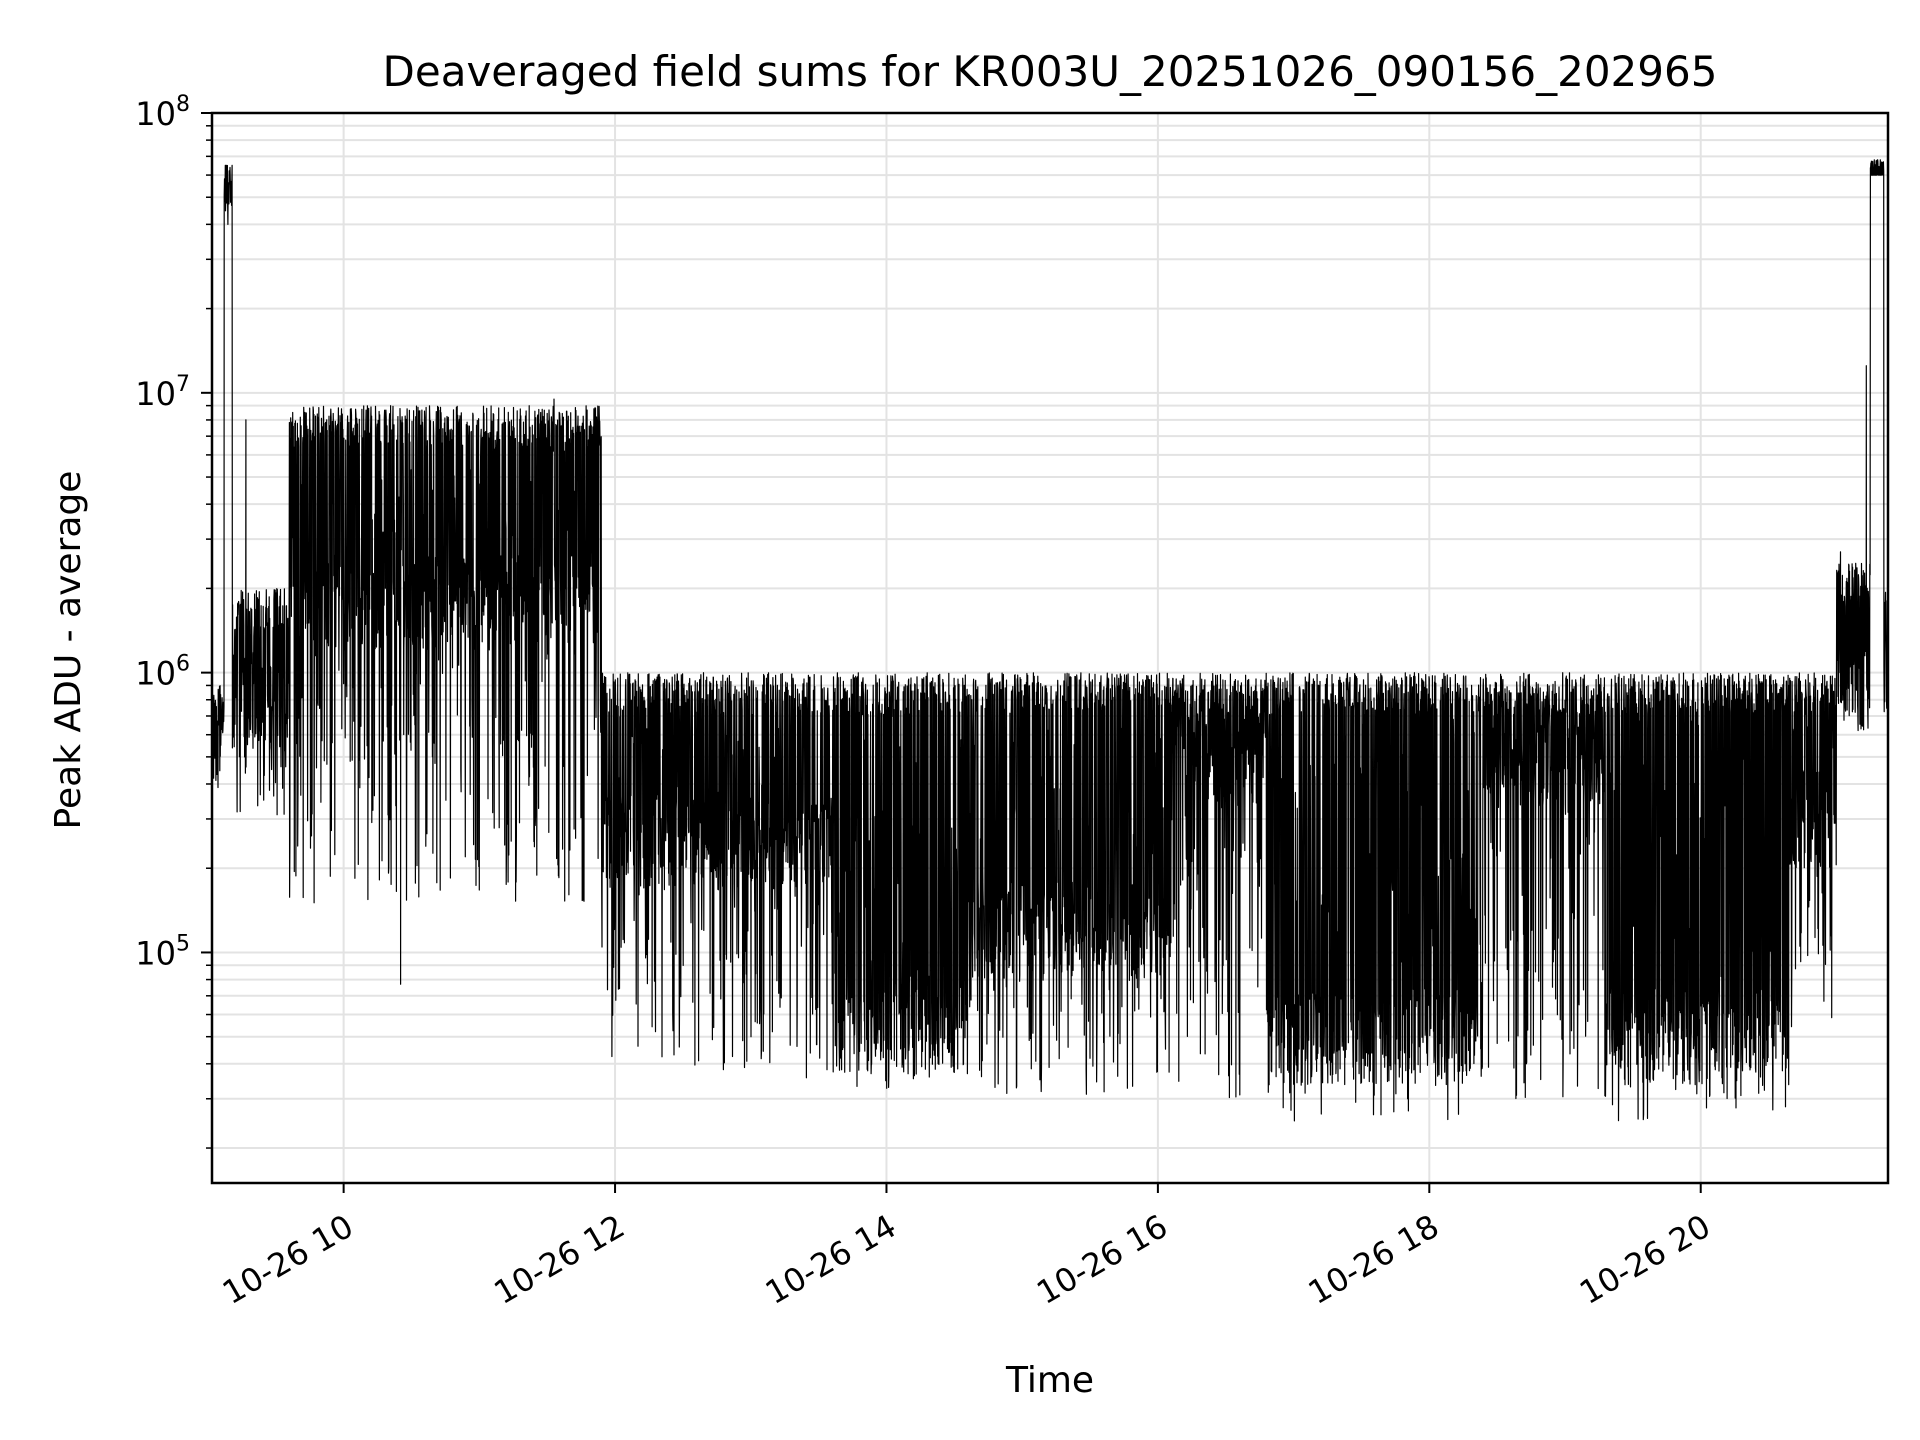 This screenshot has width=1920, height=1440. What do you see at coordinates (1374, 1259) in the screenshot?
I see `x-tick-label: 10-26 18` at bounding box center [1374, 1259].